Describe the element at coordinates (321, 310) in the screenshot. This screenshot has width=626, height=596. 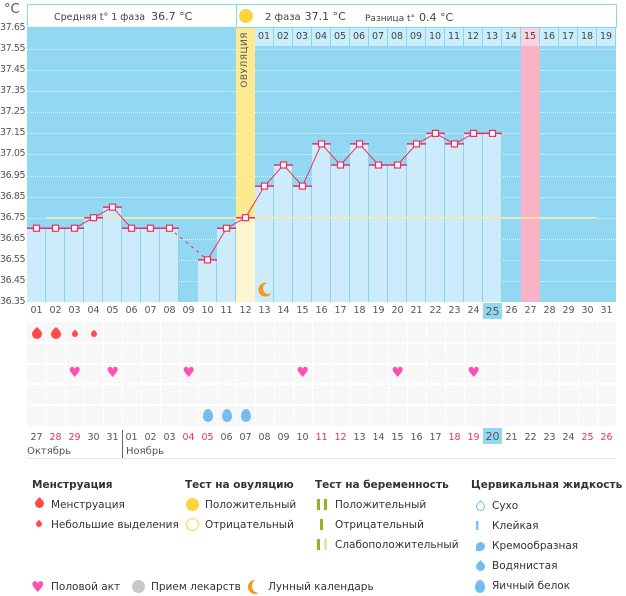
I see `x-tick-label: 16` at that location.